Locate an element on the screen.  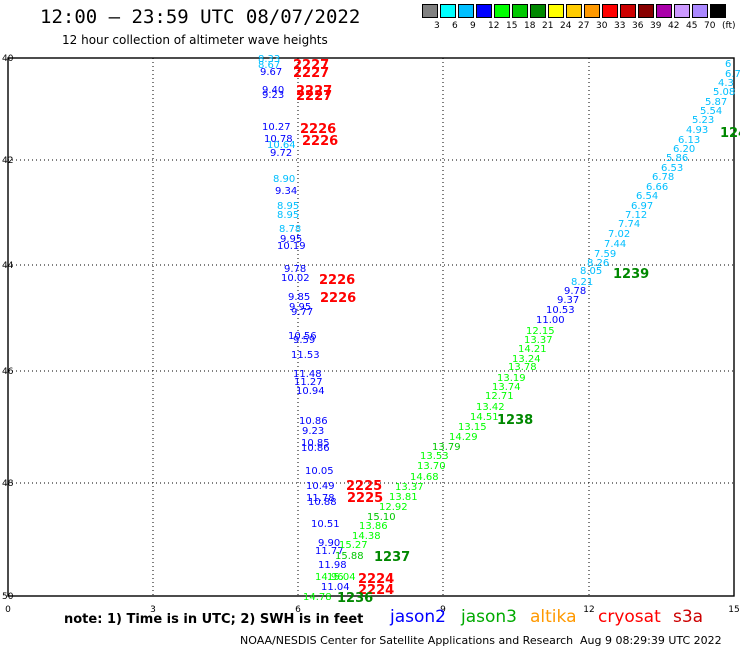
swh-value: 10.53 is located at coordinates (560, 310).